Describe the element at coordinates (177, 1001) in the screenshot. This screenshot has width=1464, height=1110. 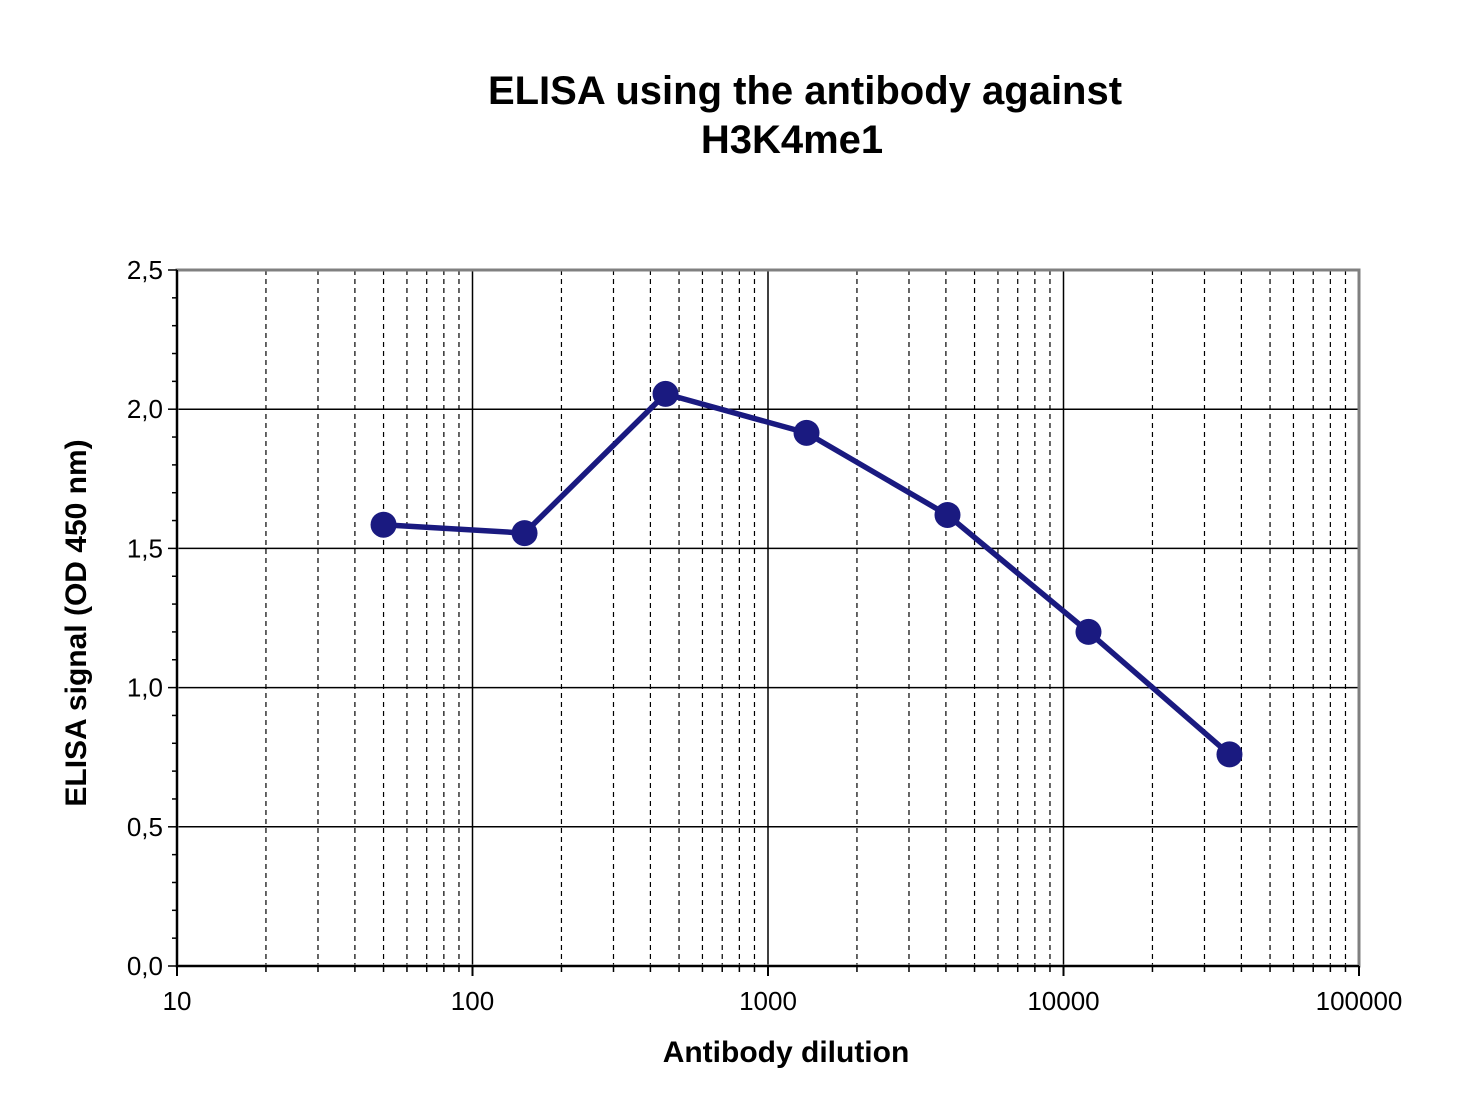
I see `x-tick-label: 10` at that location.